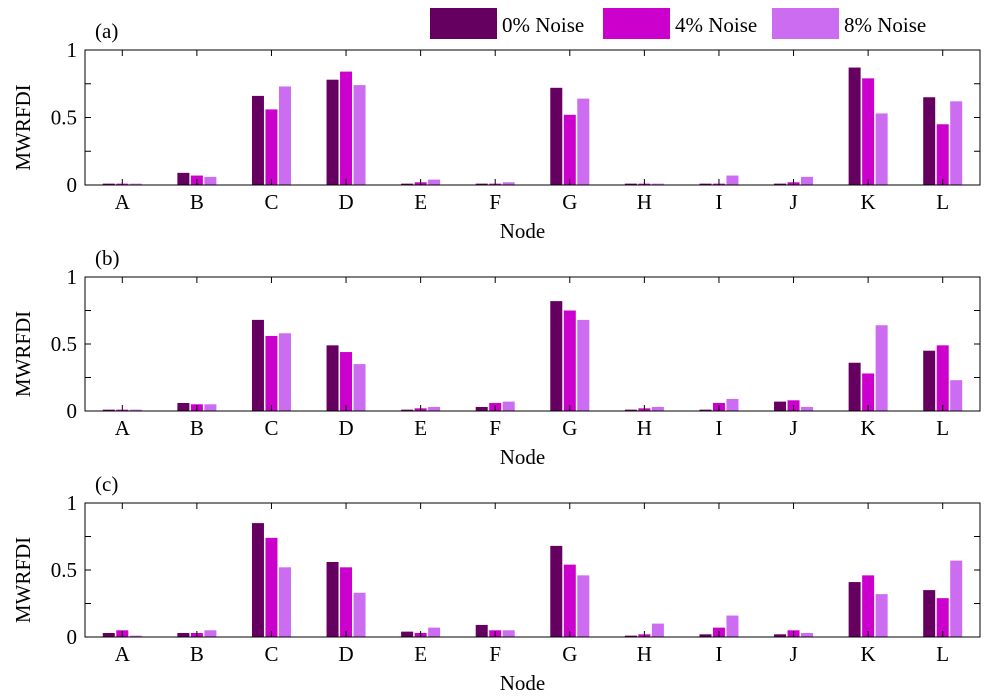 This screenshot has width=990, height=700. I want to click on bar-J-s0, so click(780, 184).